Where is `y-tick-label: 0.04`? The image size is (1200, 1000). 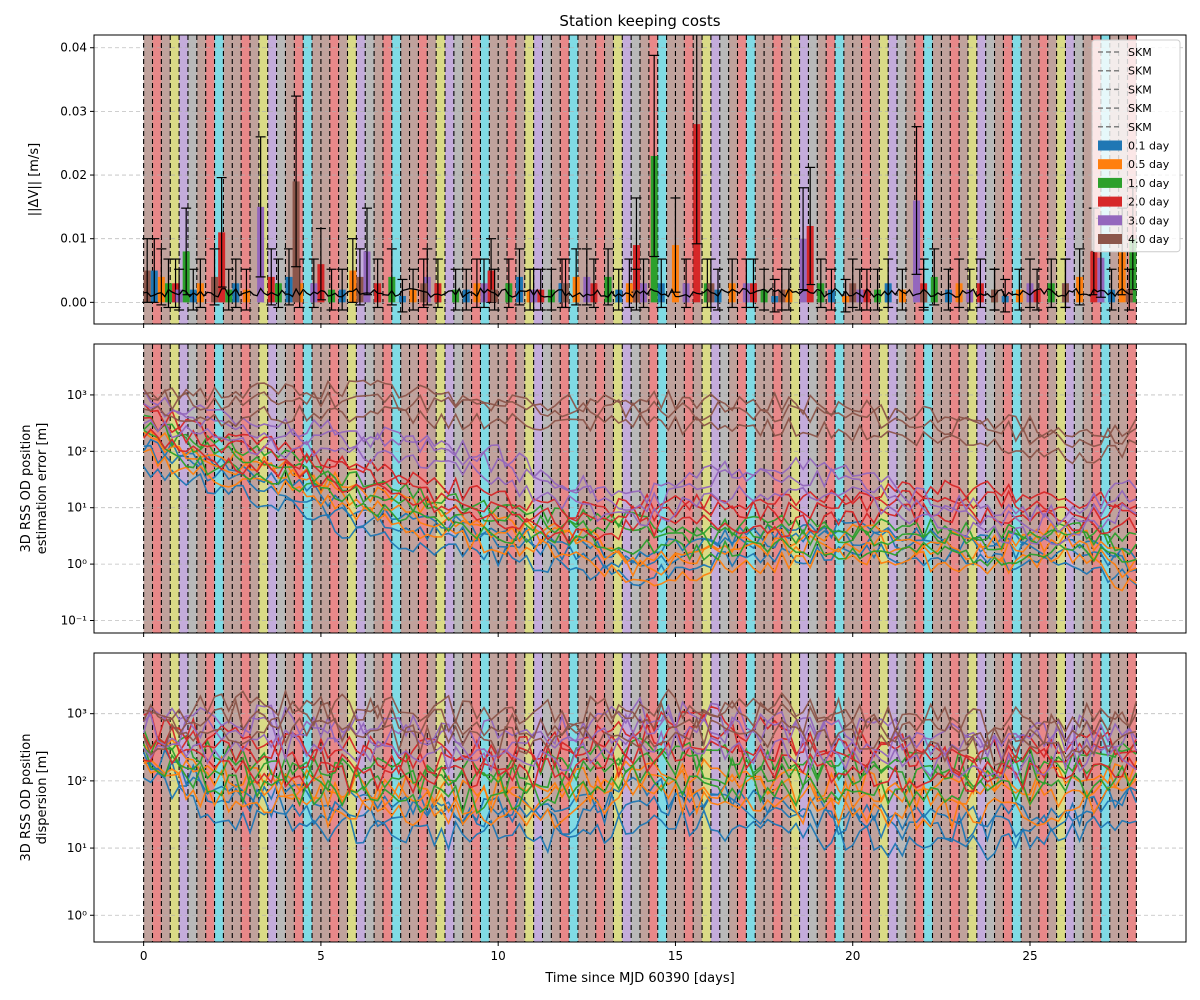
y-tick-label: 0.04 is located at coordinates (73, 48).